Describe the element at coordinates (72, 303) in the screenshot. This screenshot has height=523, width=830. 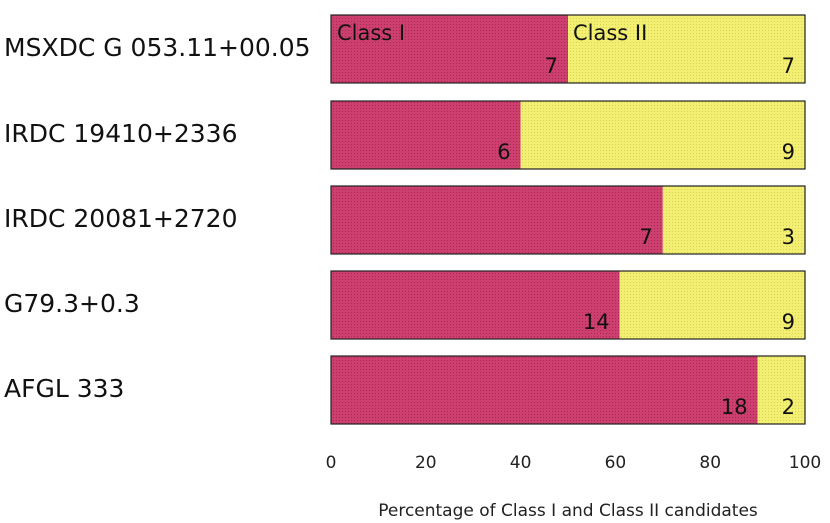
I see `category-label: G79.3+0.3` at that location.